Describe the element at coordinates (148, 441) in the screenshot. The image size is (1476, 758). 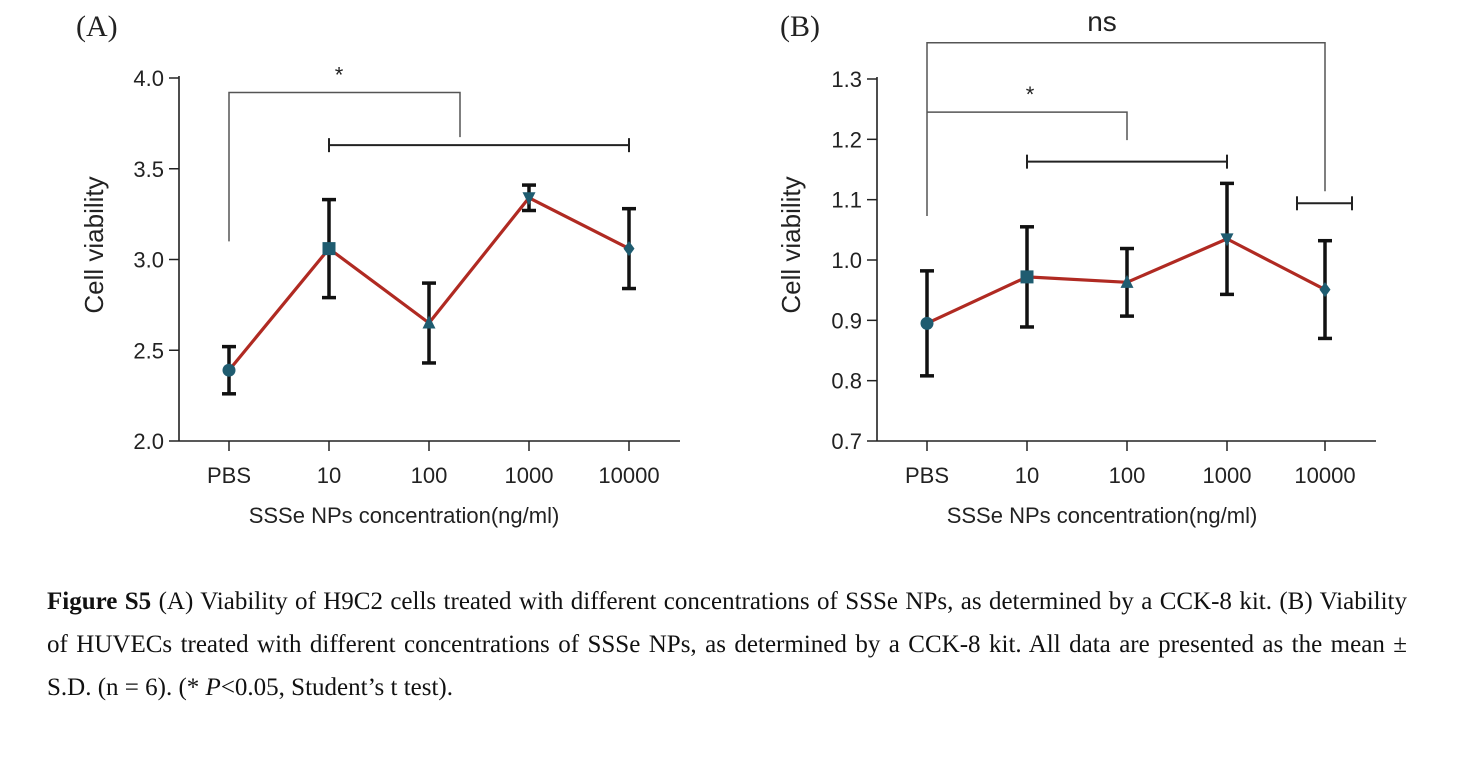
I see `panel-a-y-tick-label: 2.0` at that location.